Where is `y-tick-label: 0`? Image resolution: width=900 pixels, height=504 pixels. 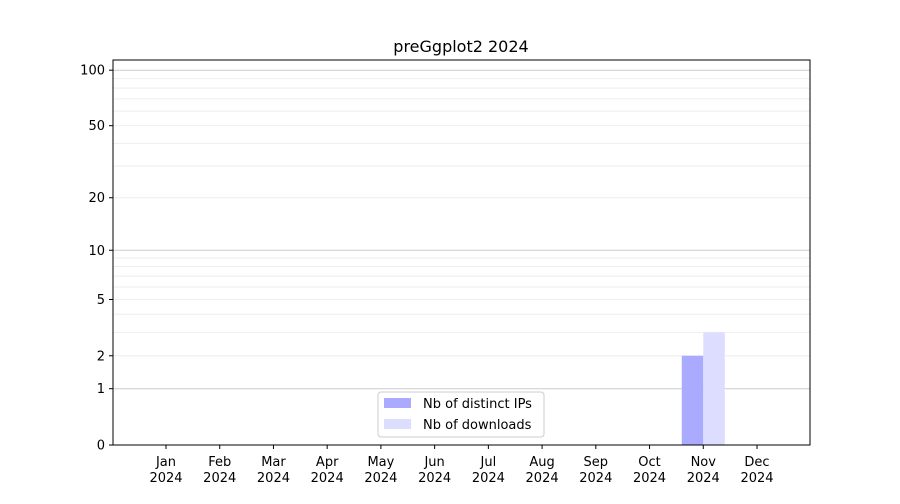 y-tick-label: 0 is located at coordinates (101, 446).